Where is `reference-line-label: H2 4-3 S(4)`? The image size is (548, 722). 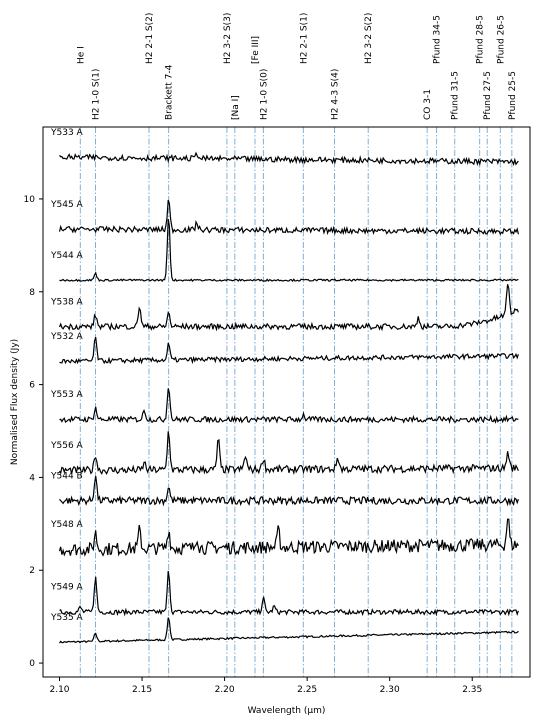
reference-line-label: H2 4-3 S(4) is located at coordinates (336, 94).